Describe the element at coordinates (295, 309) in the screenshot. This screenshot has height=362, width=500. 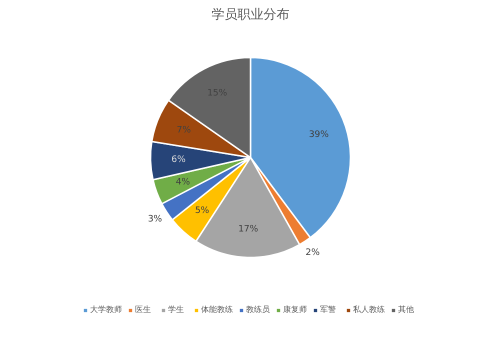
I see `legend-label: 康复师` at that location.